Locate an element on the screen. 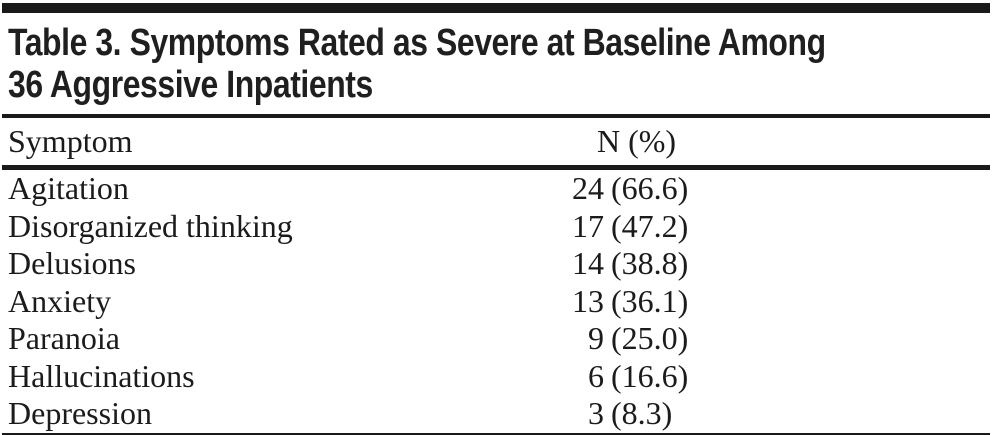 This screenshot has height=435, width=998. value-cell: 14 (38.8) is located at coordinates (594, 264).